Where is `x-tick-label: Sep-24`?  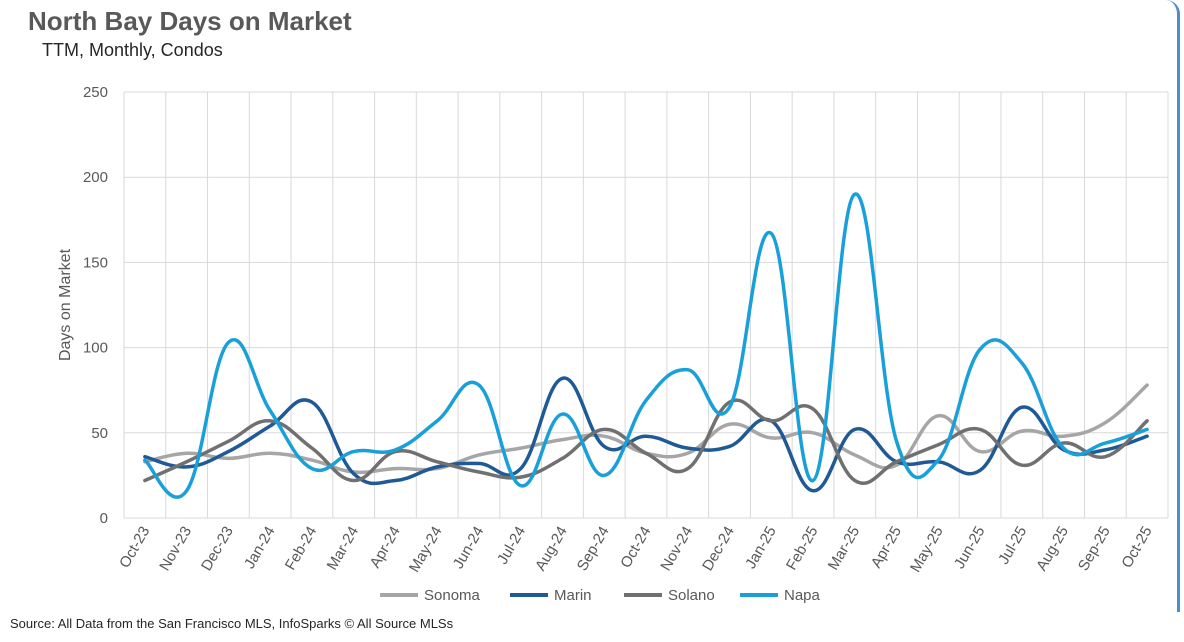 x-tick-label: Sep-24 is located at coordinates (593, 549).